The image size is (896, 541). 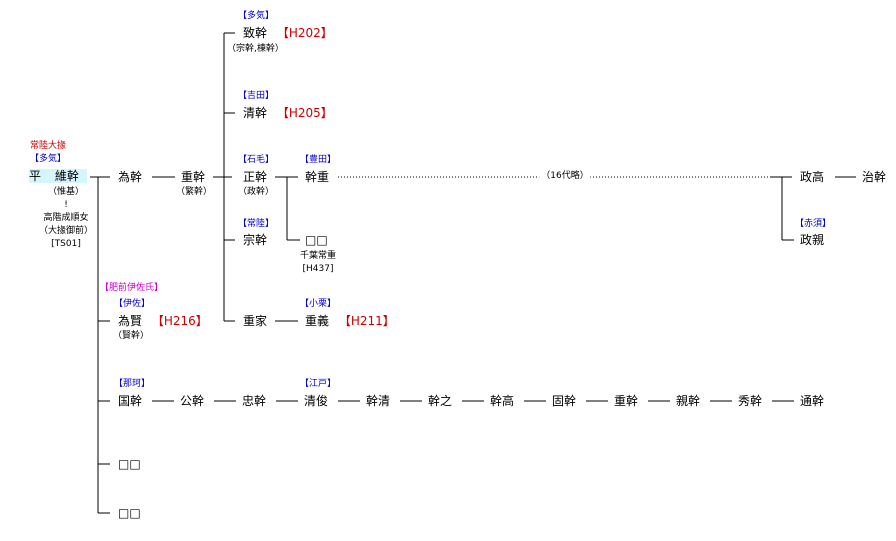 I want to click on tag-yoshida: 【吉田】, so click(x=256, y=96).